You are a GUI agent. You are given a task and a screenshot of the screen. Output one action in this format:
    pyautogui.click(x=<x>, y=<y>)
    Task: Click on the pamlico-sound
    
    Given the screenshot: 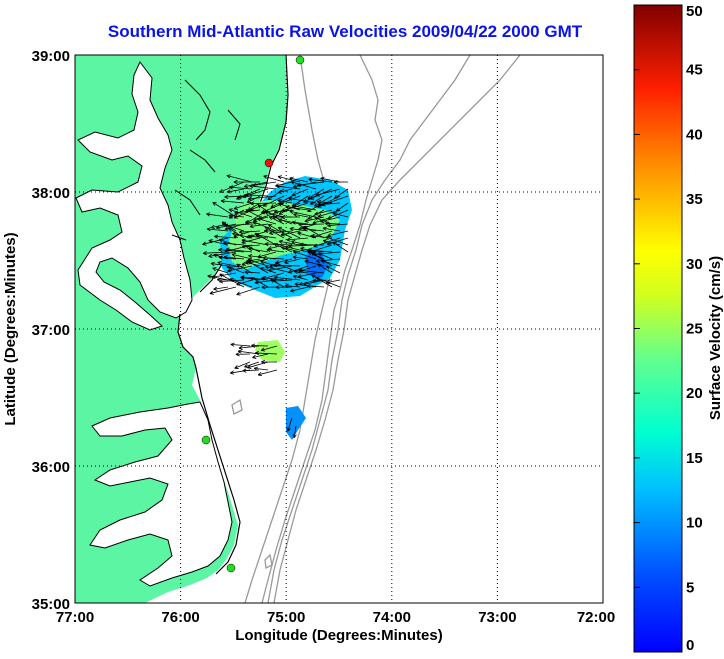 What is the action you would take?
    pyautogui.click(x=161, y=494)
    